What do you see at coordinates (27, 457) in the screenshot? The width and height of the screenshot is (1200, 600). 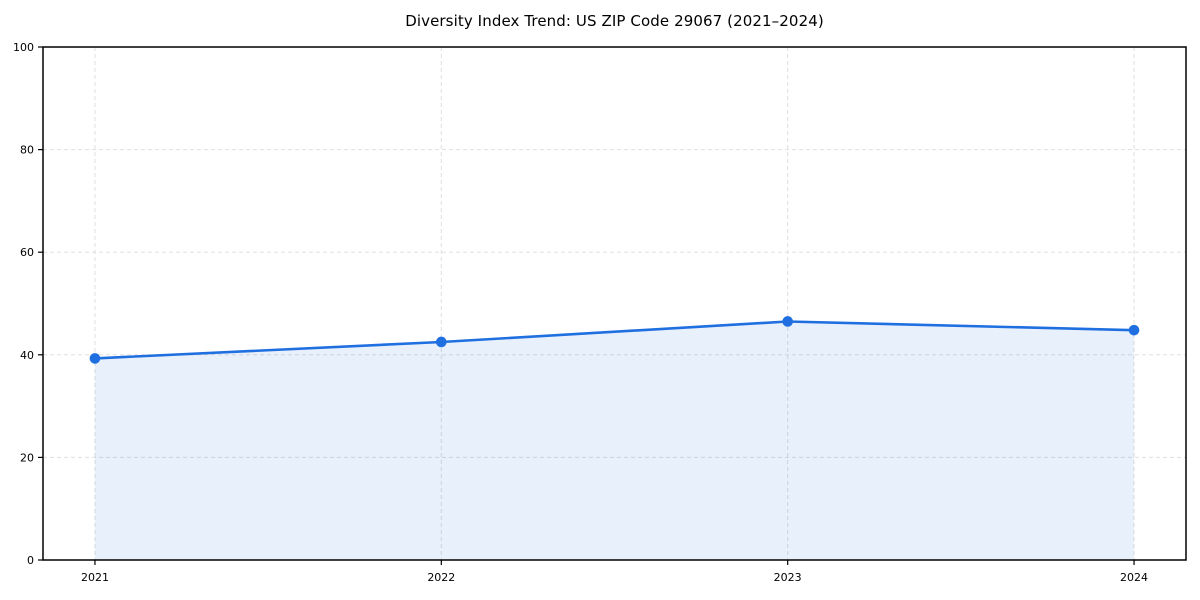 I see `y-tick-label: 20` at bounding box center [27, 457].